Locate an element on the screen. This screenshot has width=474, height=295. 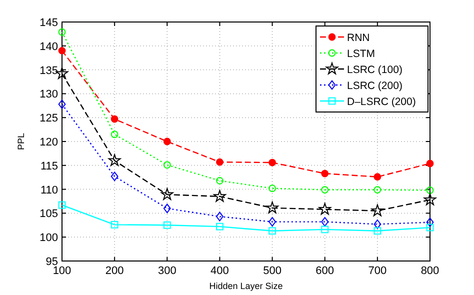
y-tick-label: 120 is located at coordinates (49, 142).